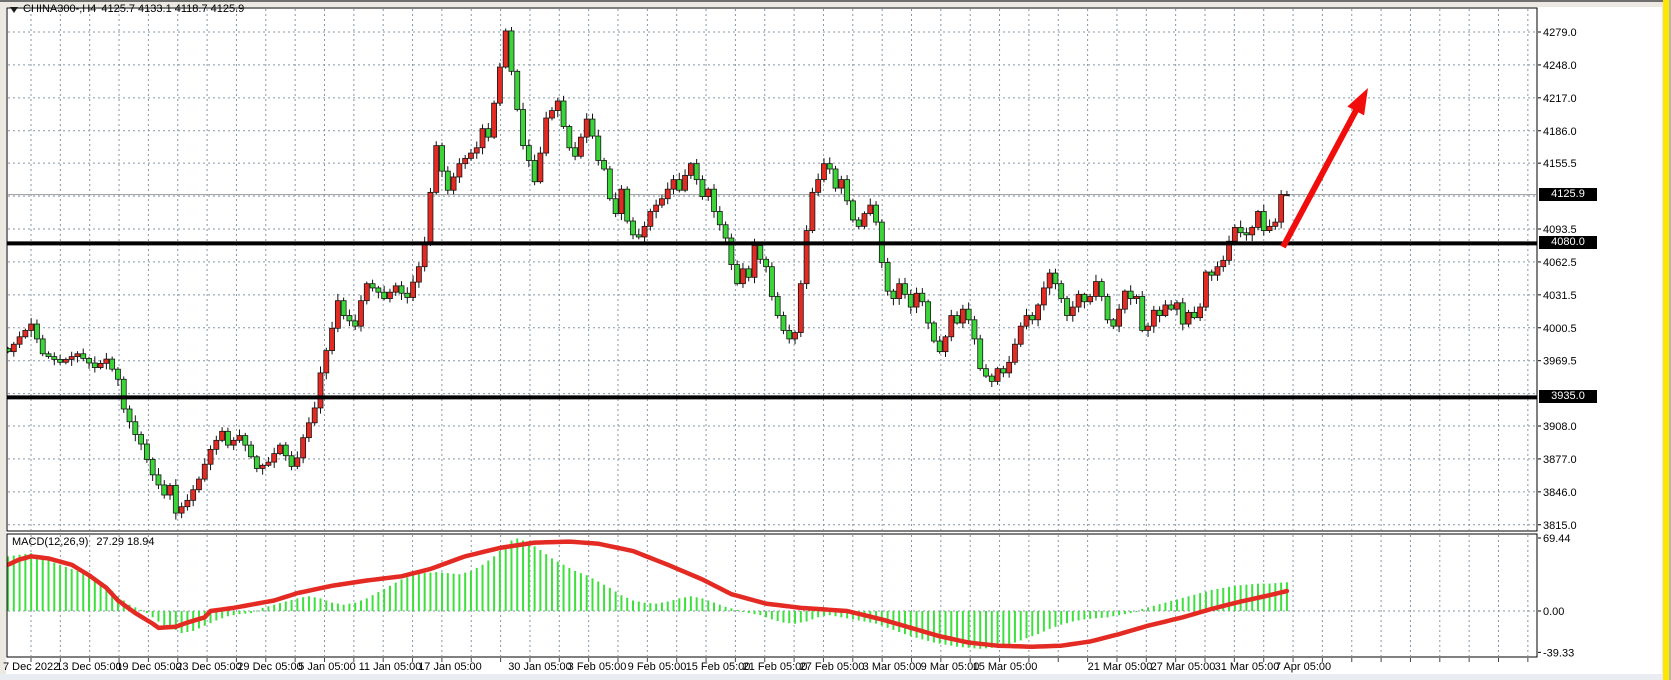  What do you see at coordinates (1183, 667) in the screenshot?
I see `time-axis-label: 27 Mar 05:00` at bounding box center [1183, 667].